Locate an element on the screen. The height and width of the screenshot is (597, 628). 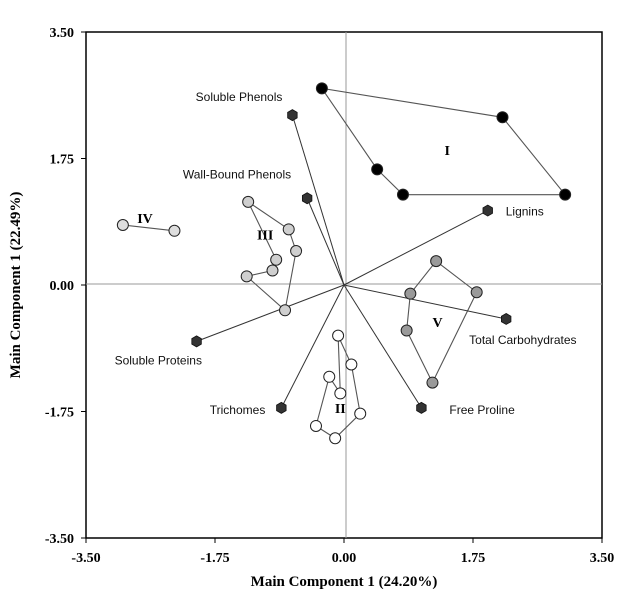
vector-label: Free Proline is located at coordinates (482, 410).